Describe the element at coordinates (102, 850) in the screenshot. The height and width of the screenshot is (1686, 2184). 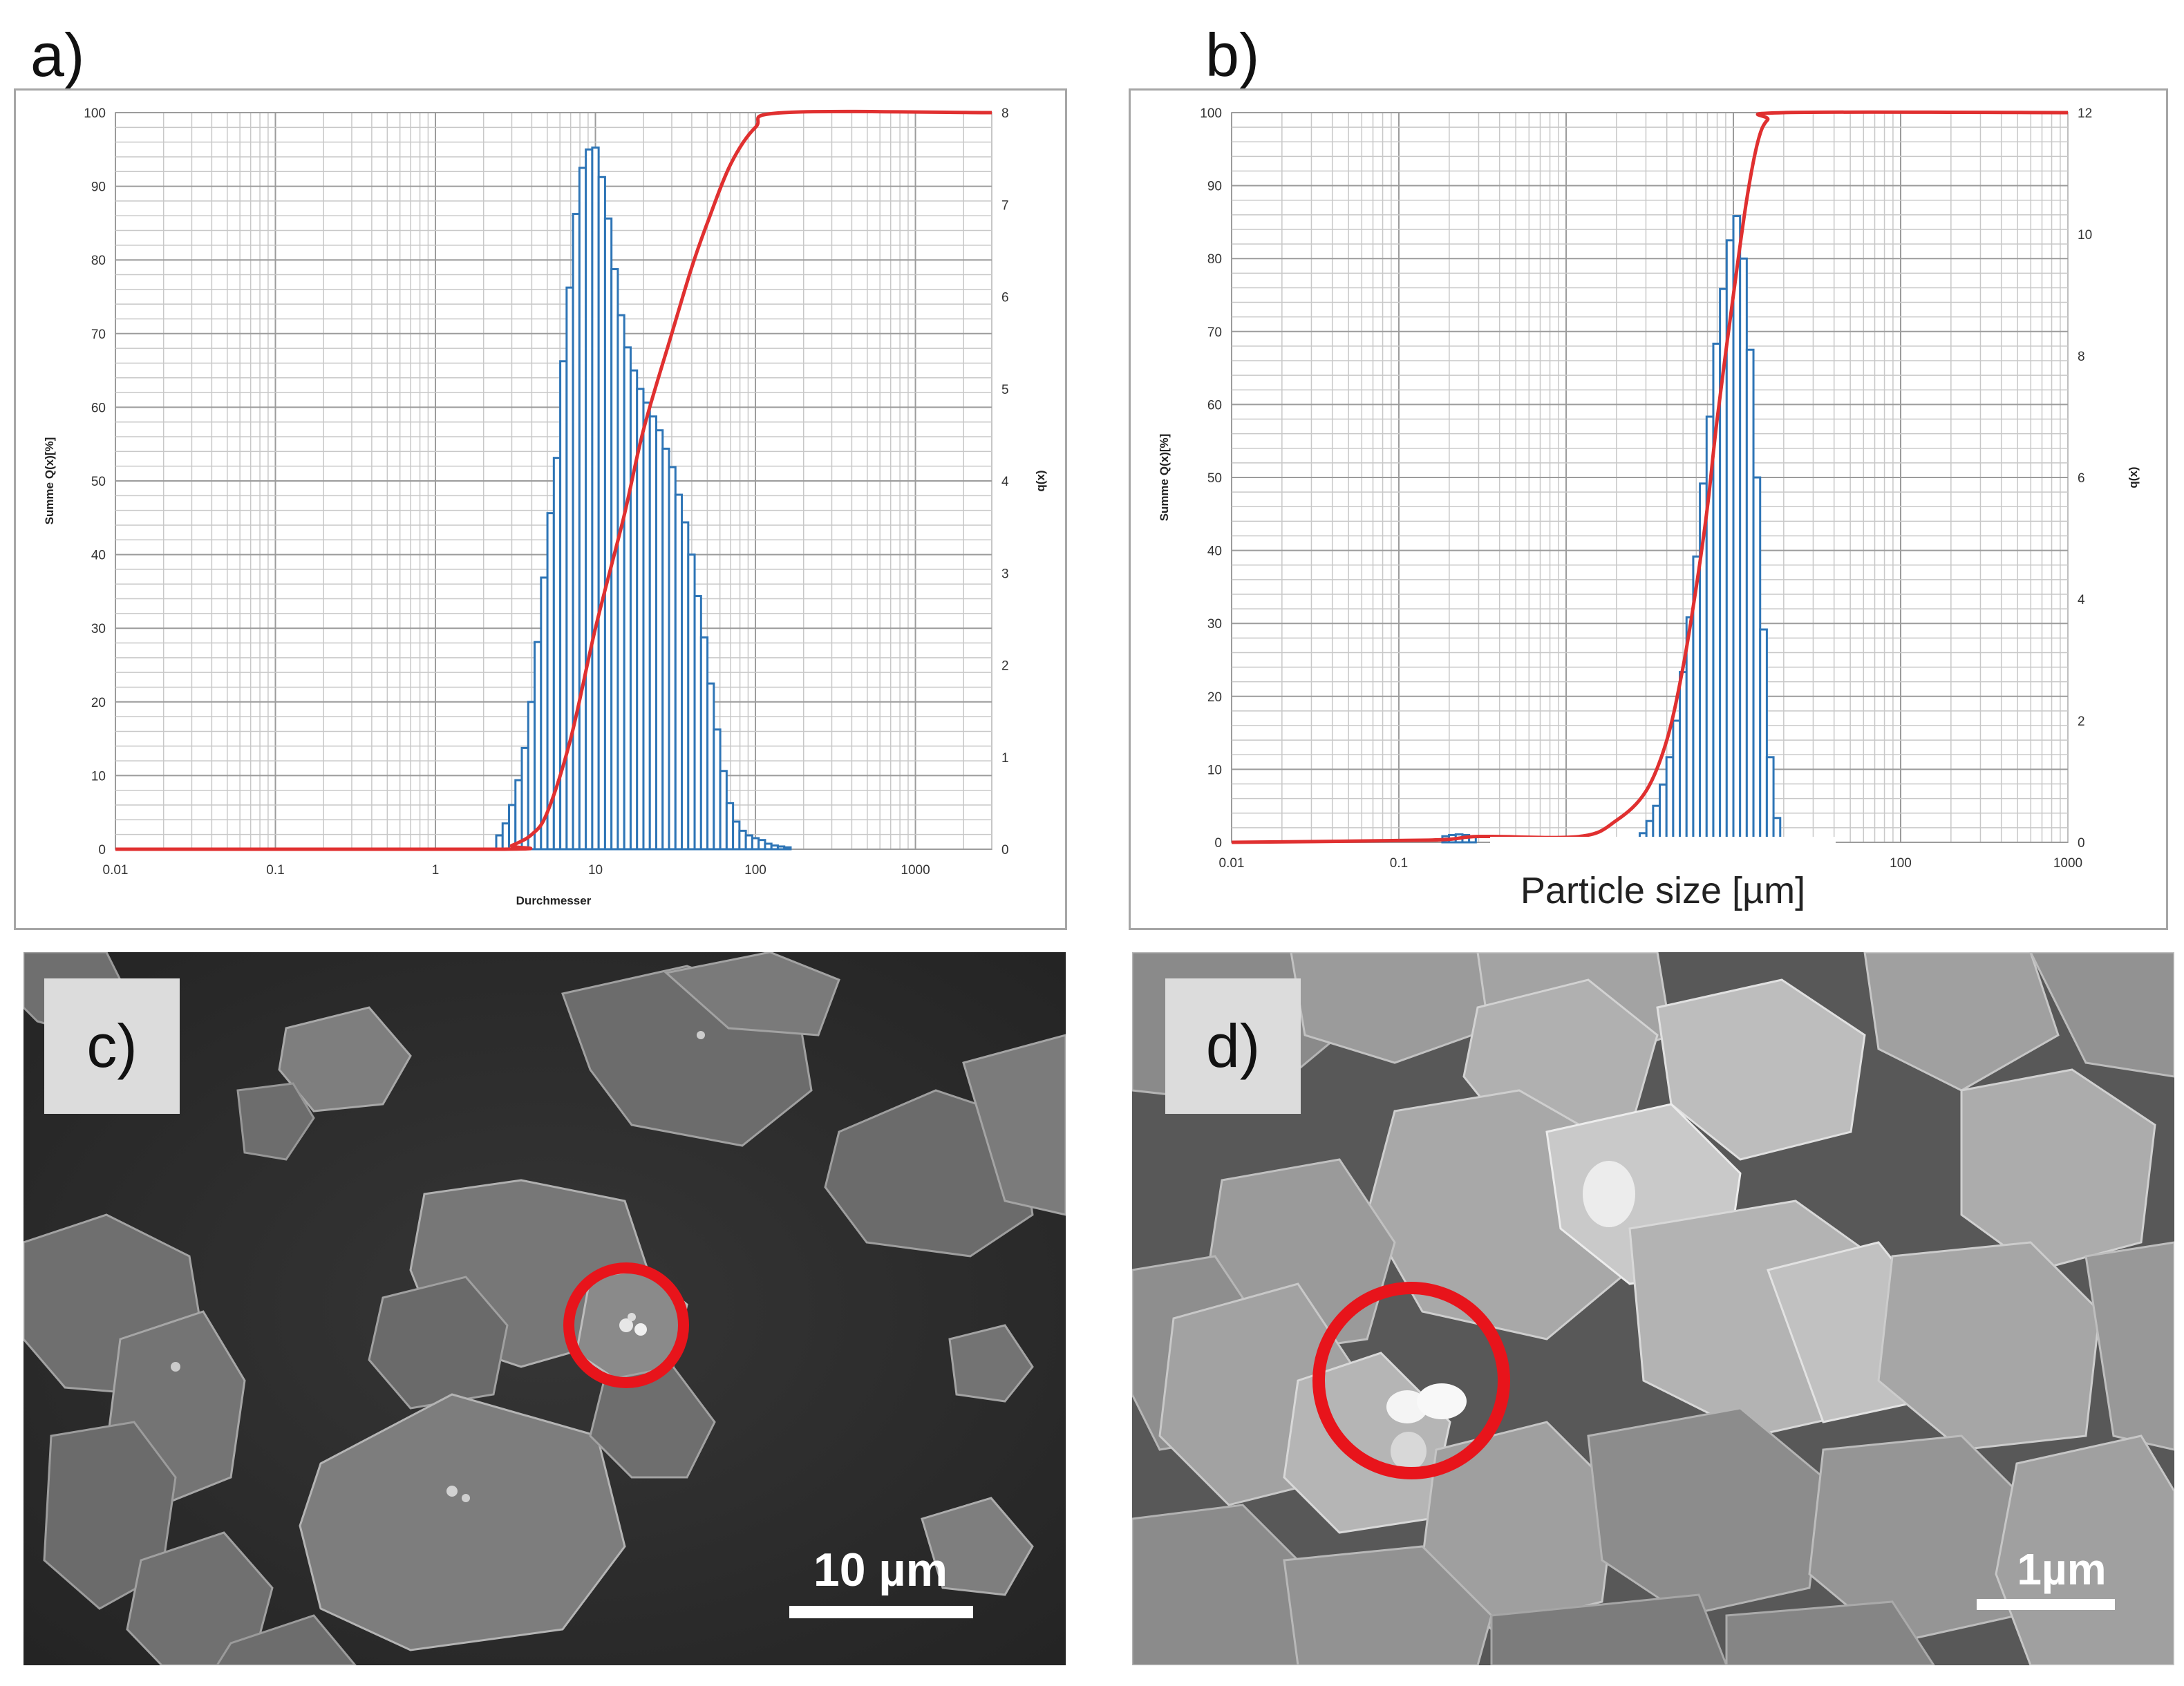
I see `chart-a-ytick-left: 0` at that location.